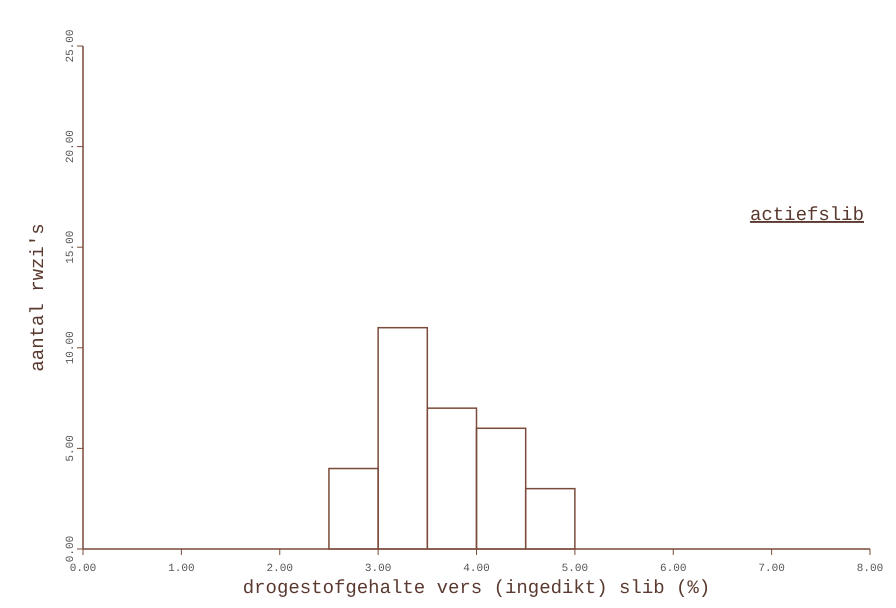  Describe the element at coordinates (38, 297) in the screenshot. I see `y-axis-title: aantal rwzi's` at that location.